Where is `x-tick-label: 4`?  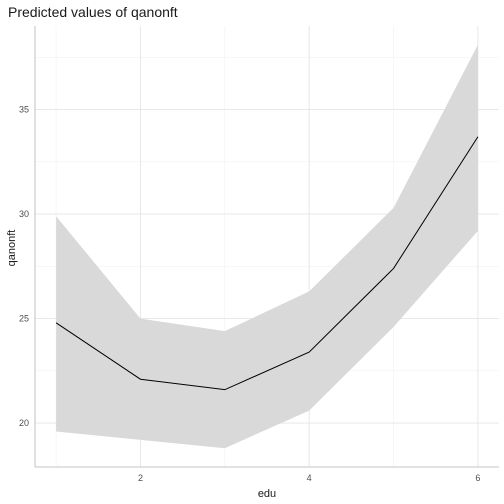
x-tick-label: 4 is located at coordinates (309, 478).